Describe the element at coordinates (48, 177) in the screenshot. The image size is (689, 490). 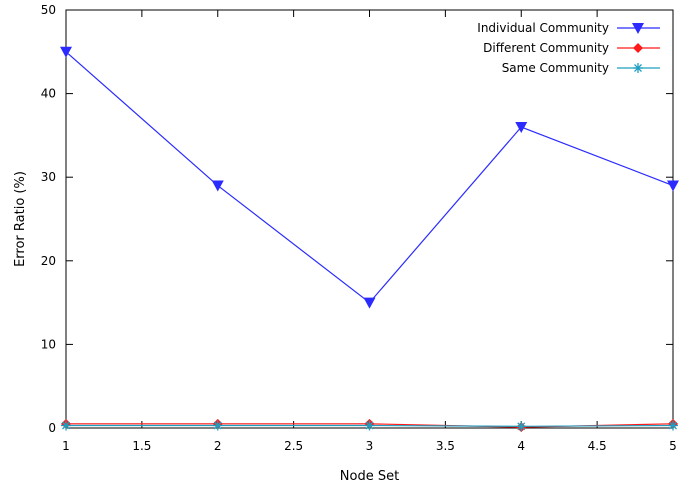
I see `y-tick-label: 30` at that location.